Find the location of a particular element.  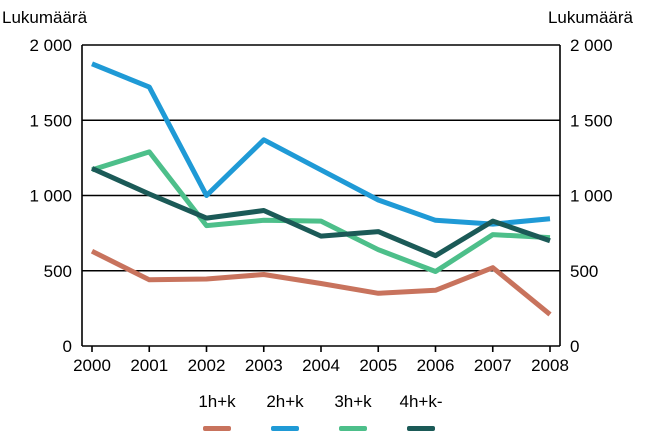

x-tick-label: 2007 is located at coordinates (493, 365).